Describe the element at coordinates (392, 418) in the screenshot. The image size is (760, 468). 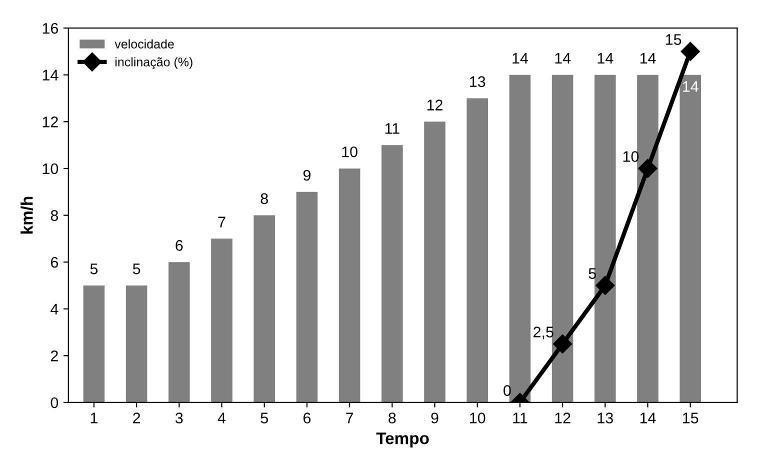
I see `x-tick-label: 8` at that location.